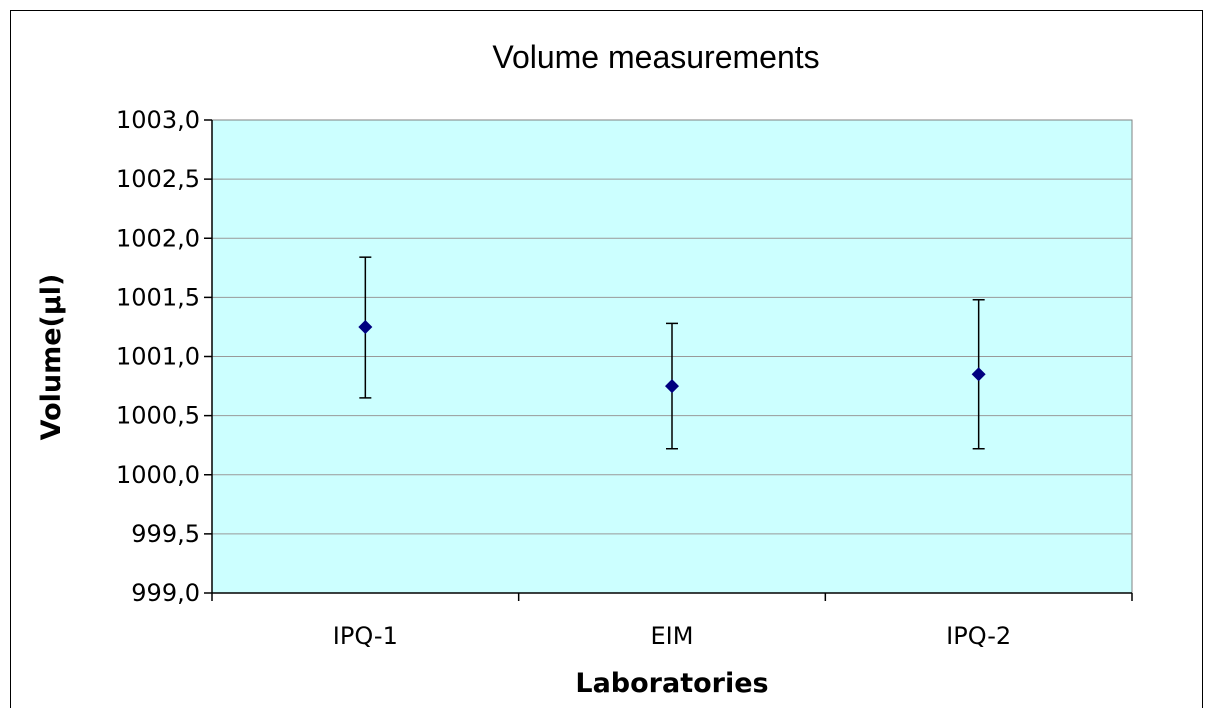  Describe the element at coordinates (655, 57) in the screenshot. I see `chart-title: Volume measurements` at that location.